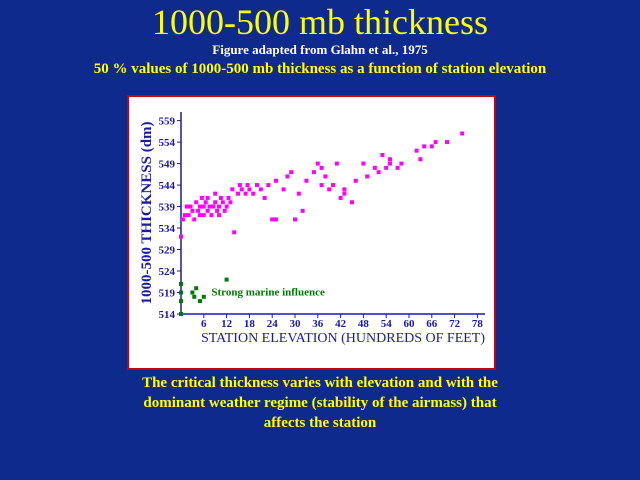 The width and height of the screenshot is (640, 480). Describe the element at coordinates (432, 324) in the screenshot. I see `x-tick-label: 66` at that location.